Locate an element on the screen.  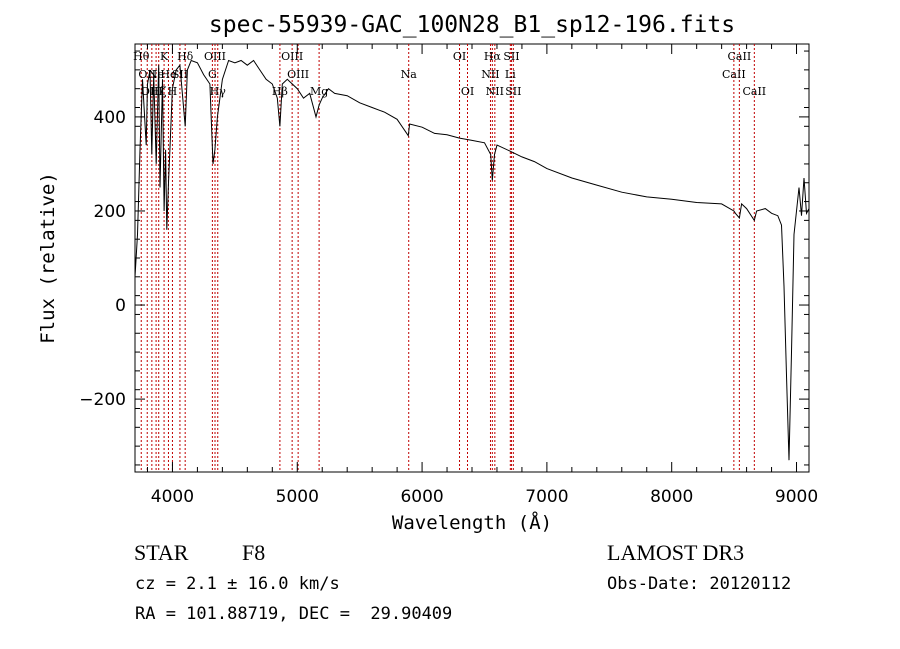
line-label-1: OII is located at coordinates (147, 74).